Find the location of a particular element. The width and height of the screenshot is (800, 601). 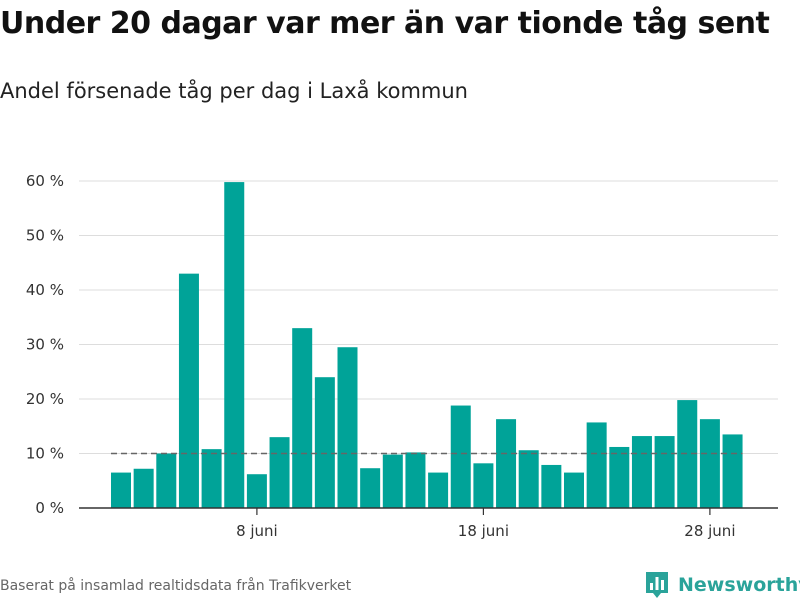

y-tick-label: 50 % is located at coordinates (45, 236).